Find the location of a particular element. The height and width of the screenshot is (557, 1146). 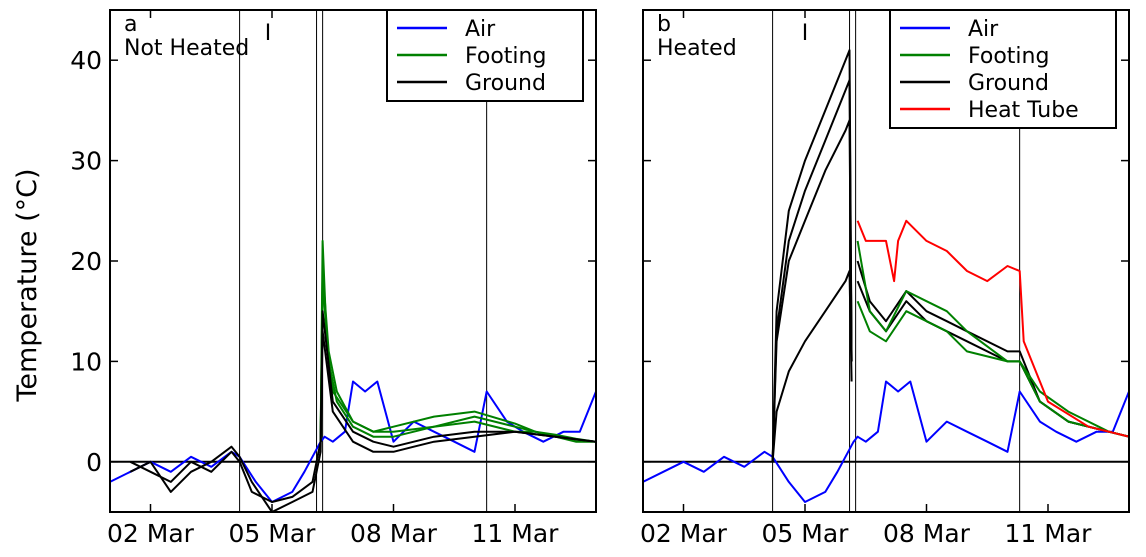

panel-a-legend-label-0: Air is located at coordinates (480, 29).